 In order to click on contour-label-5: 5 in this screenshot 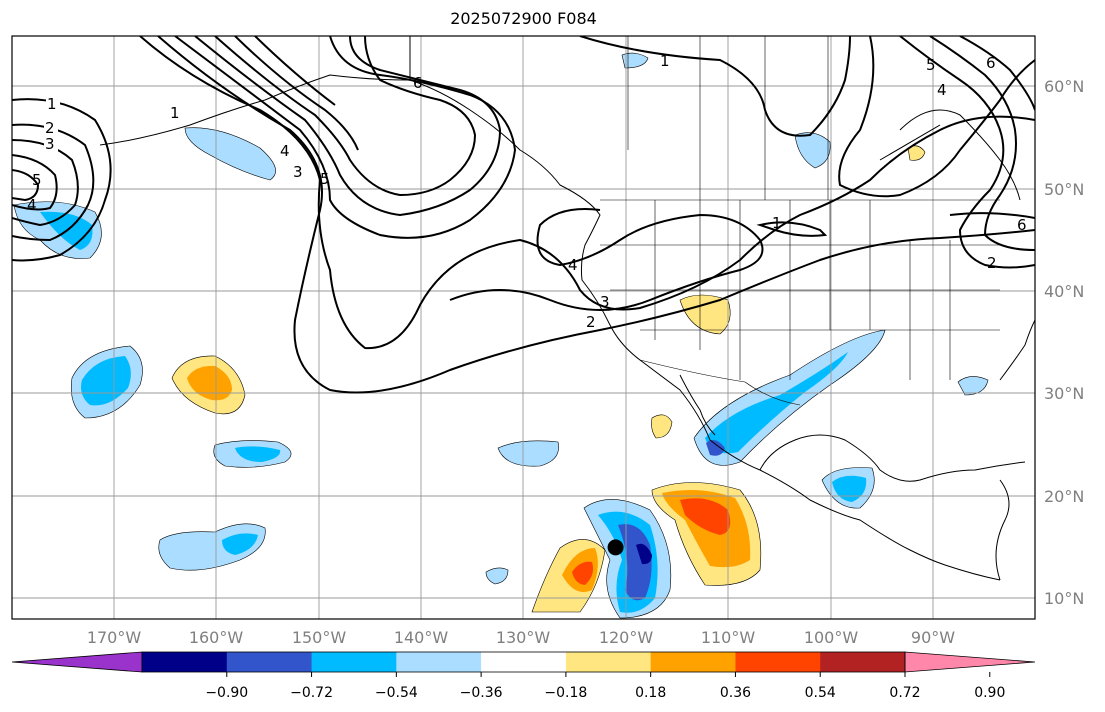, I will do `click(37, 180)`.